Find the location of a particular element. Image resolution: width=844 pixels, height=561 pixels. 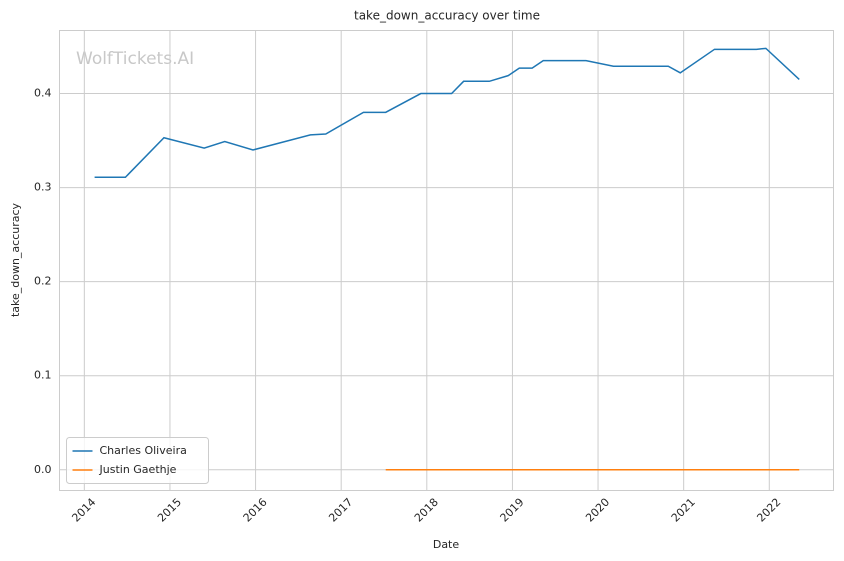

x-tick-label: 2016 is located at coordinates (255, 510).